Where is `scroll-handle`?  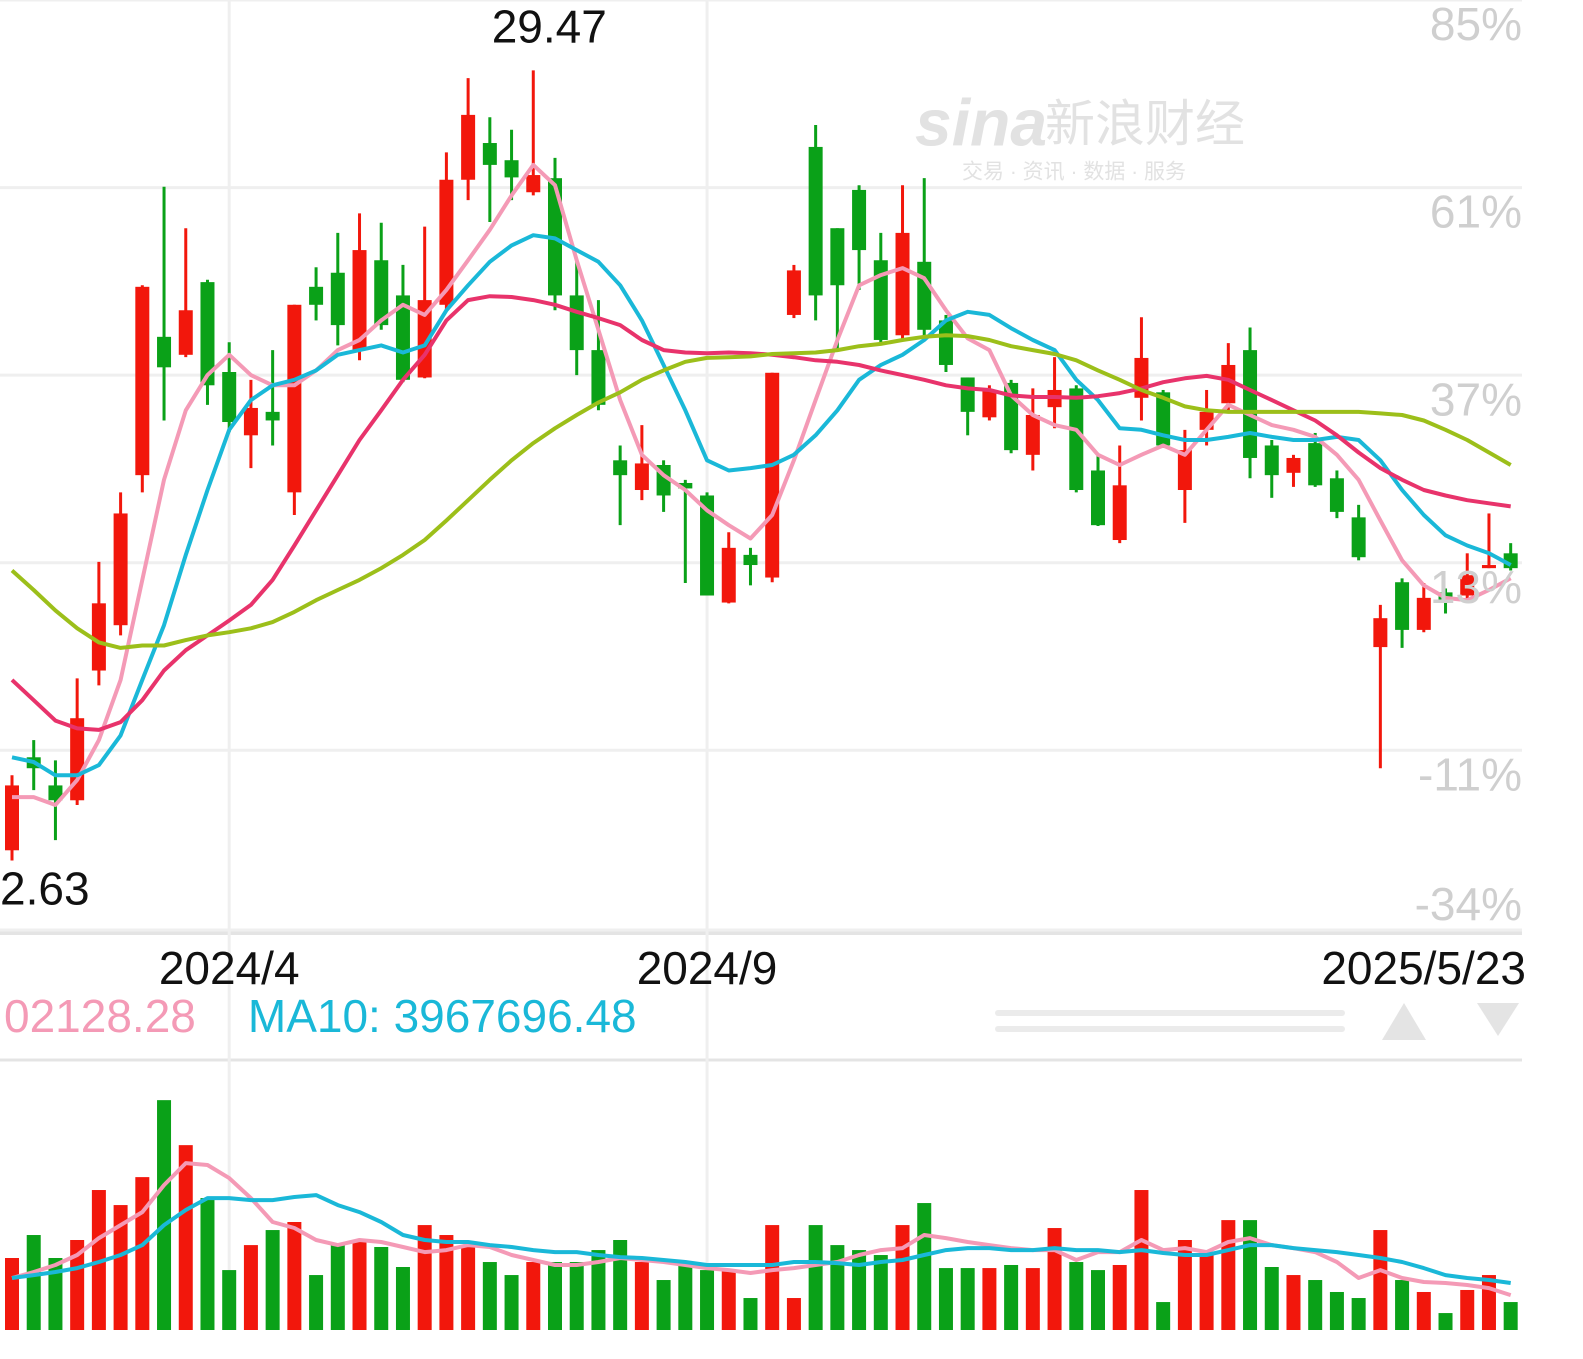 scroll-handle is located at coordinates (1170, 1021).